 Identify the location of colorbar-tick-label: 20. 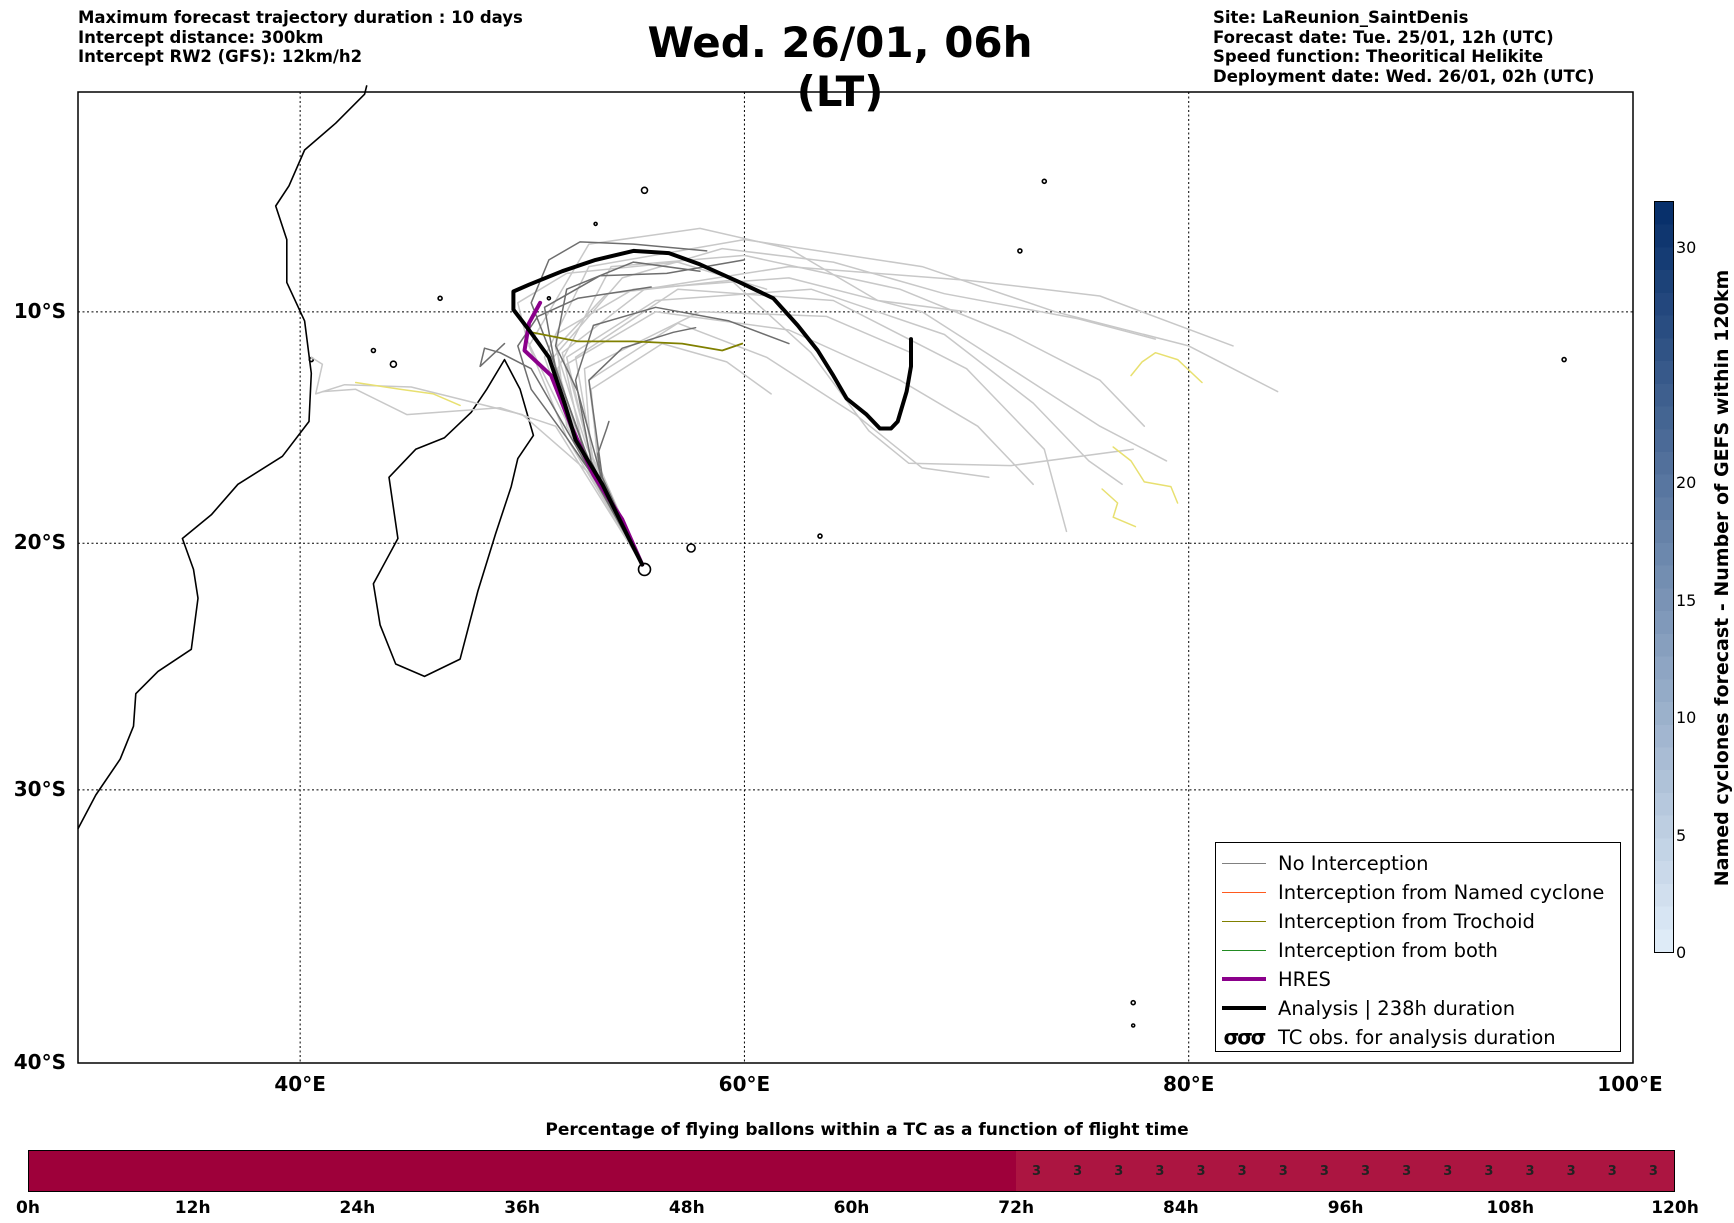
(1686, 482).